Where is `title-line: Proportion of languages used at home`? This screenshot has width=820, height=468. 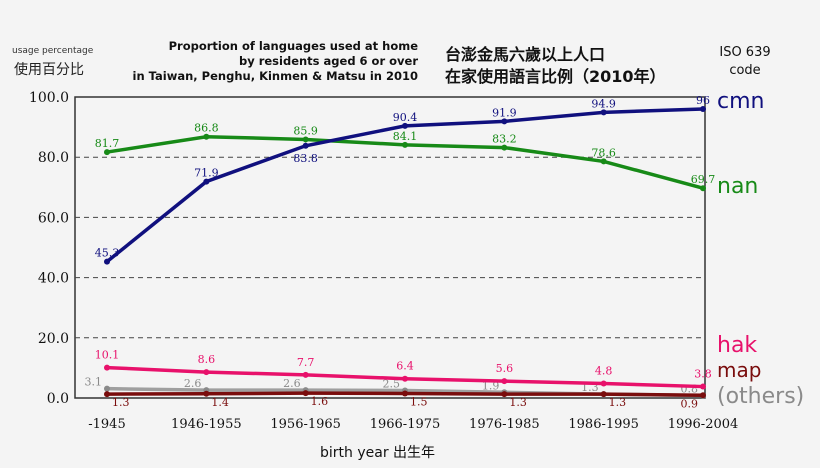 title-line: Proportion of languages used at home is located at coordinates (293, 46).